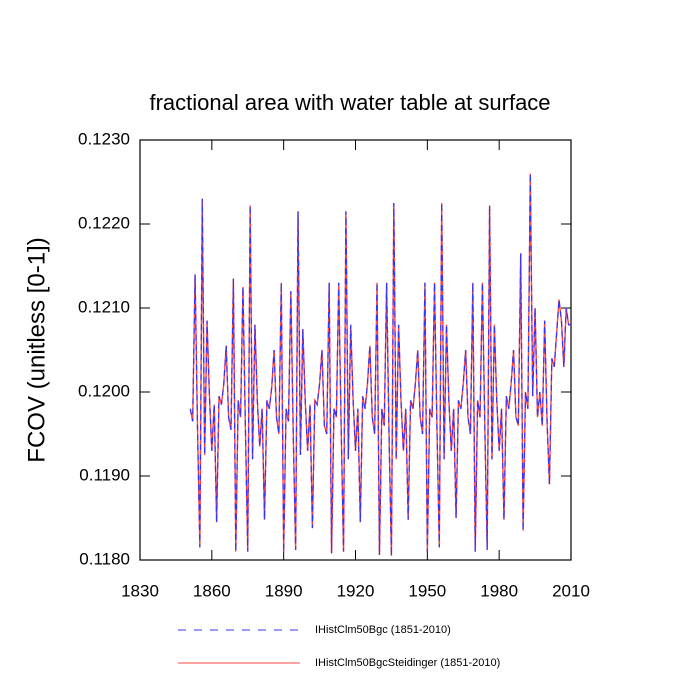  What do you see at coordinates (140, 590) in the screenshot?
I see `x-tick-label: 1830` at bounding box center [140, 590].